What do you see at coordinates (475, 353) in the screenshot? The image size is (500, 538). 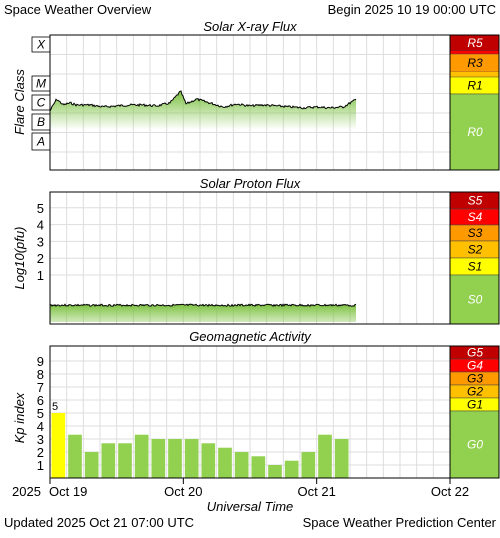 I see `scale-label-g5: G5` at bounding box center [475, 353].